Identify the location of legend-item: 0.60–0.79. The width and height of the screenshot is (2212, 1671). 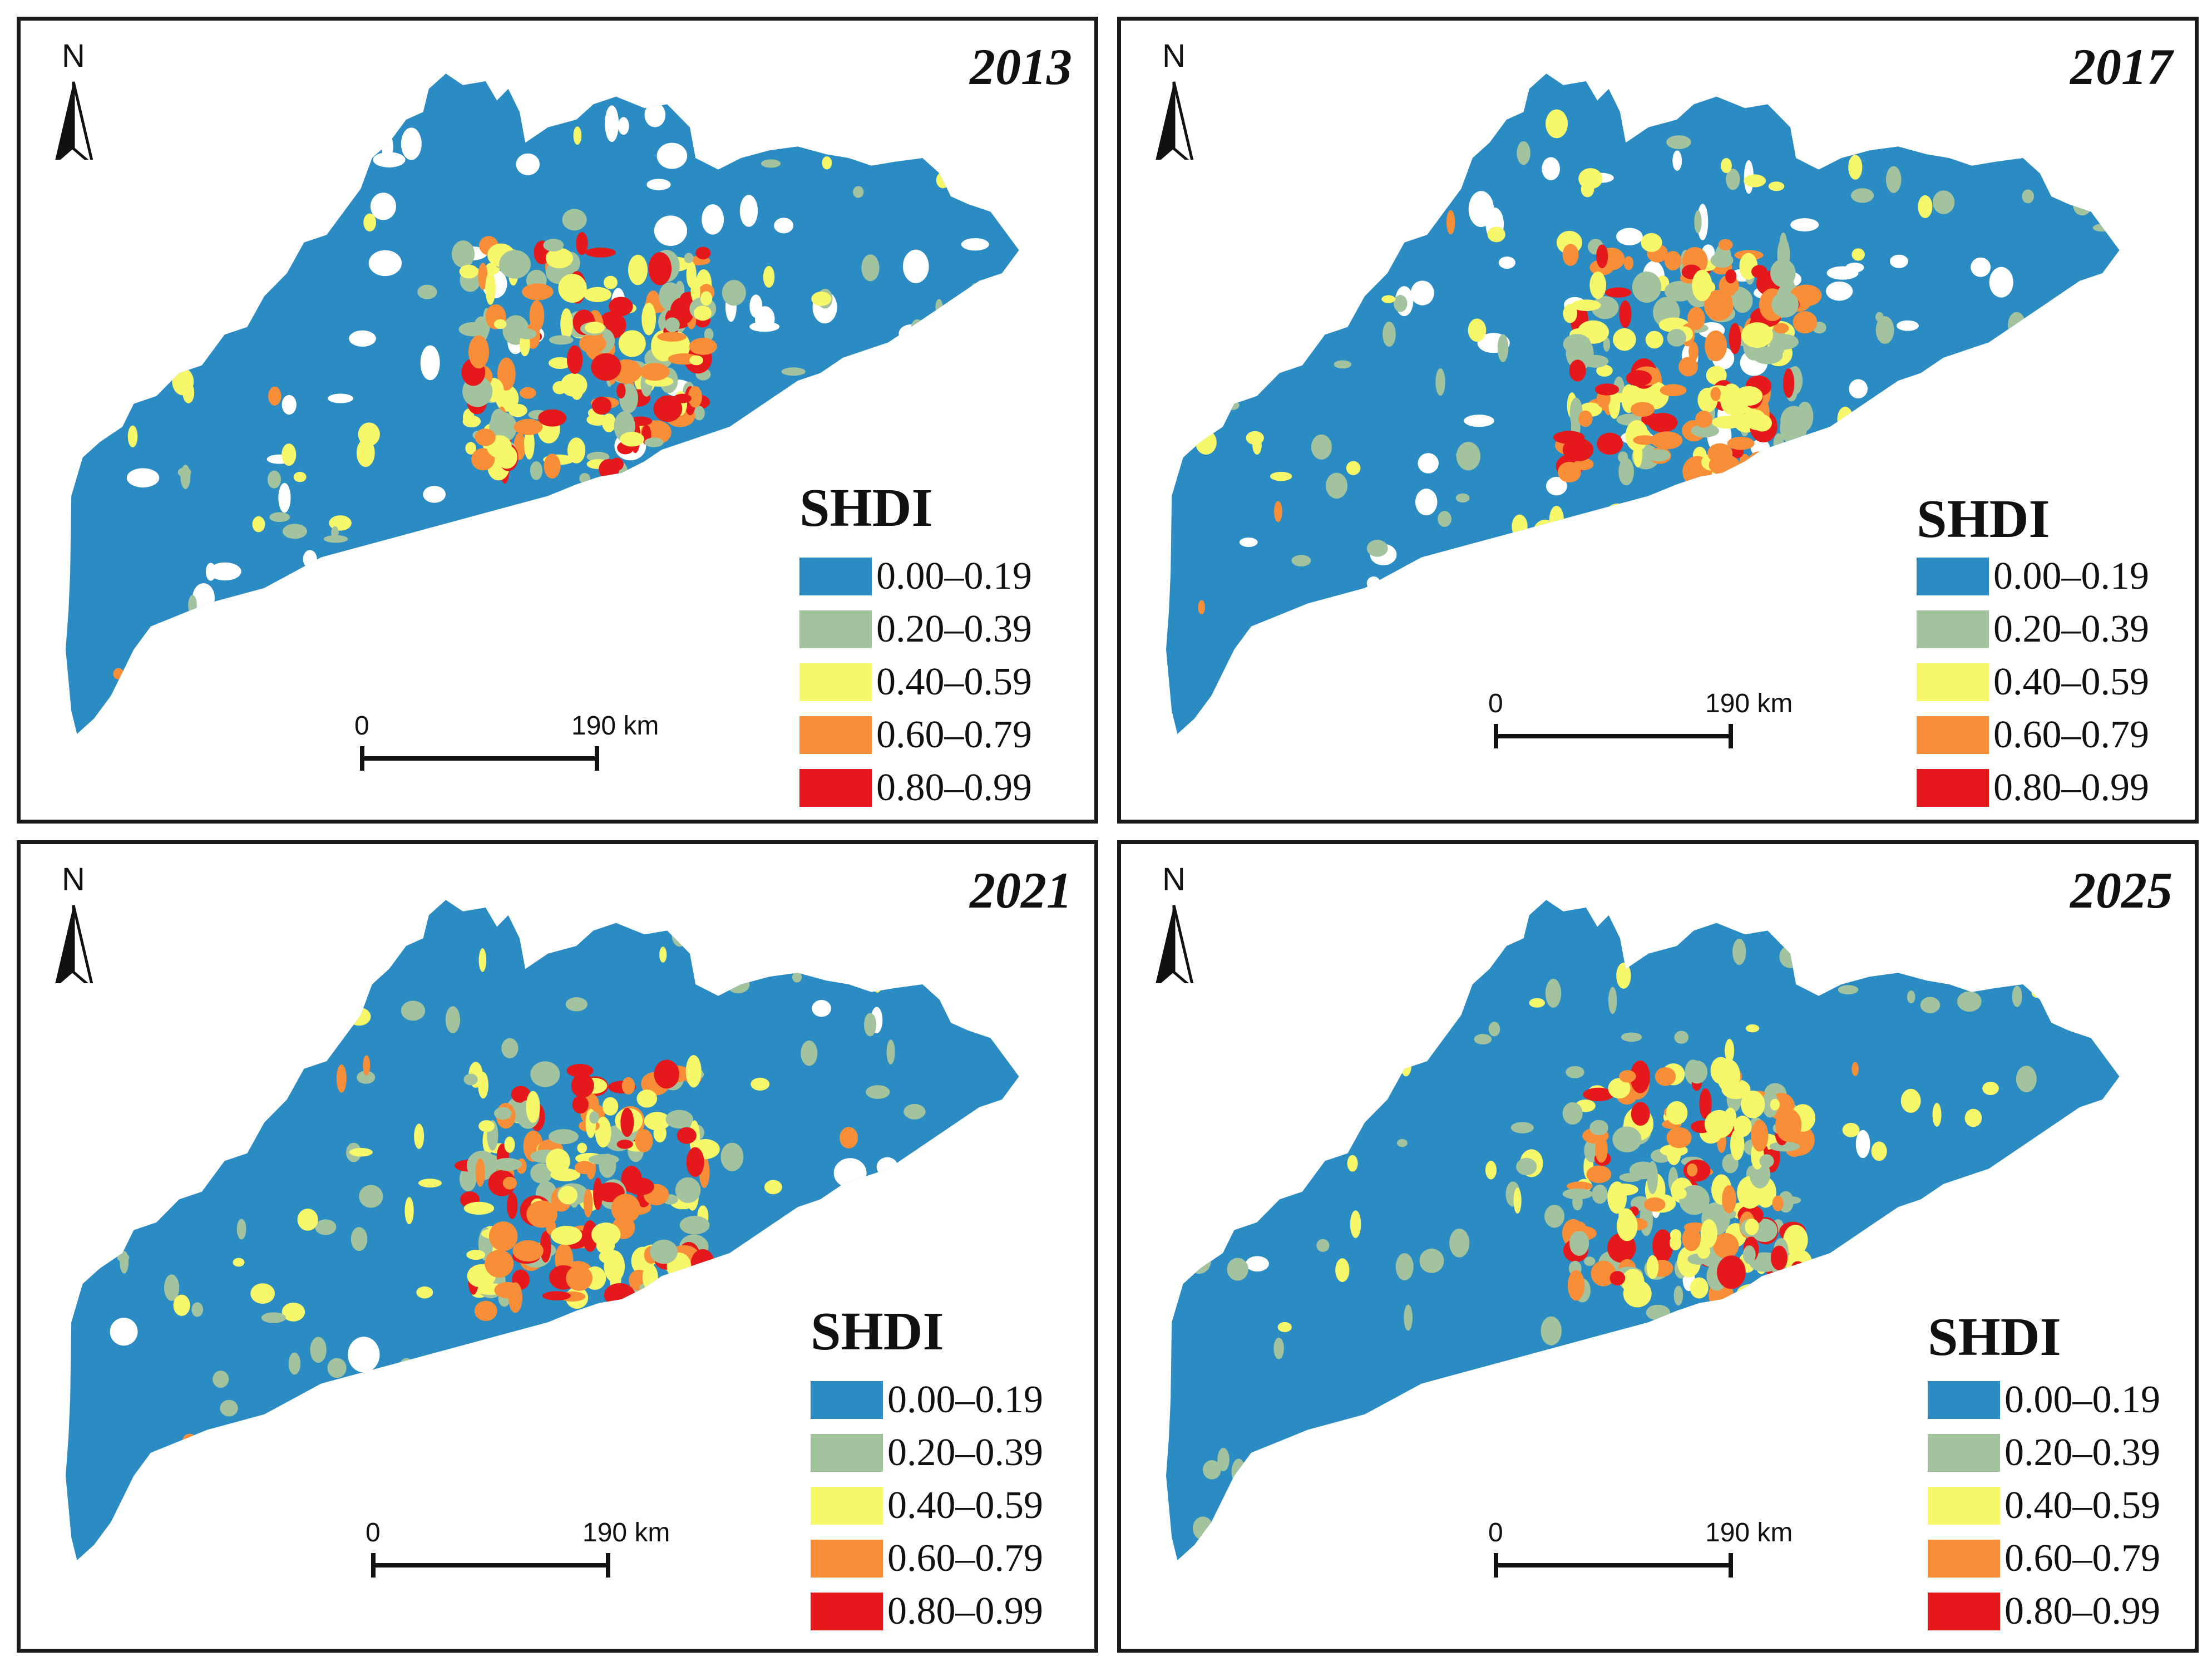
(916, 735).